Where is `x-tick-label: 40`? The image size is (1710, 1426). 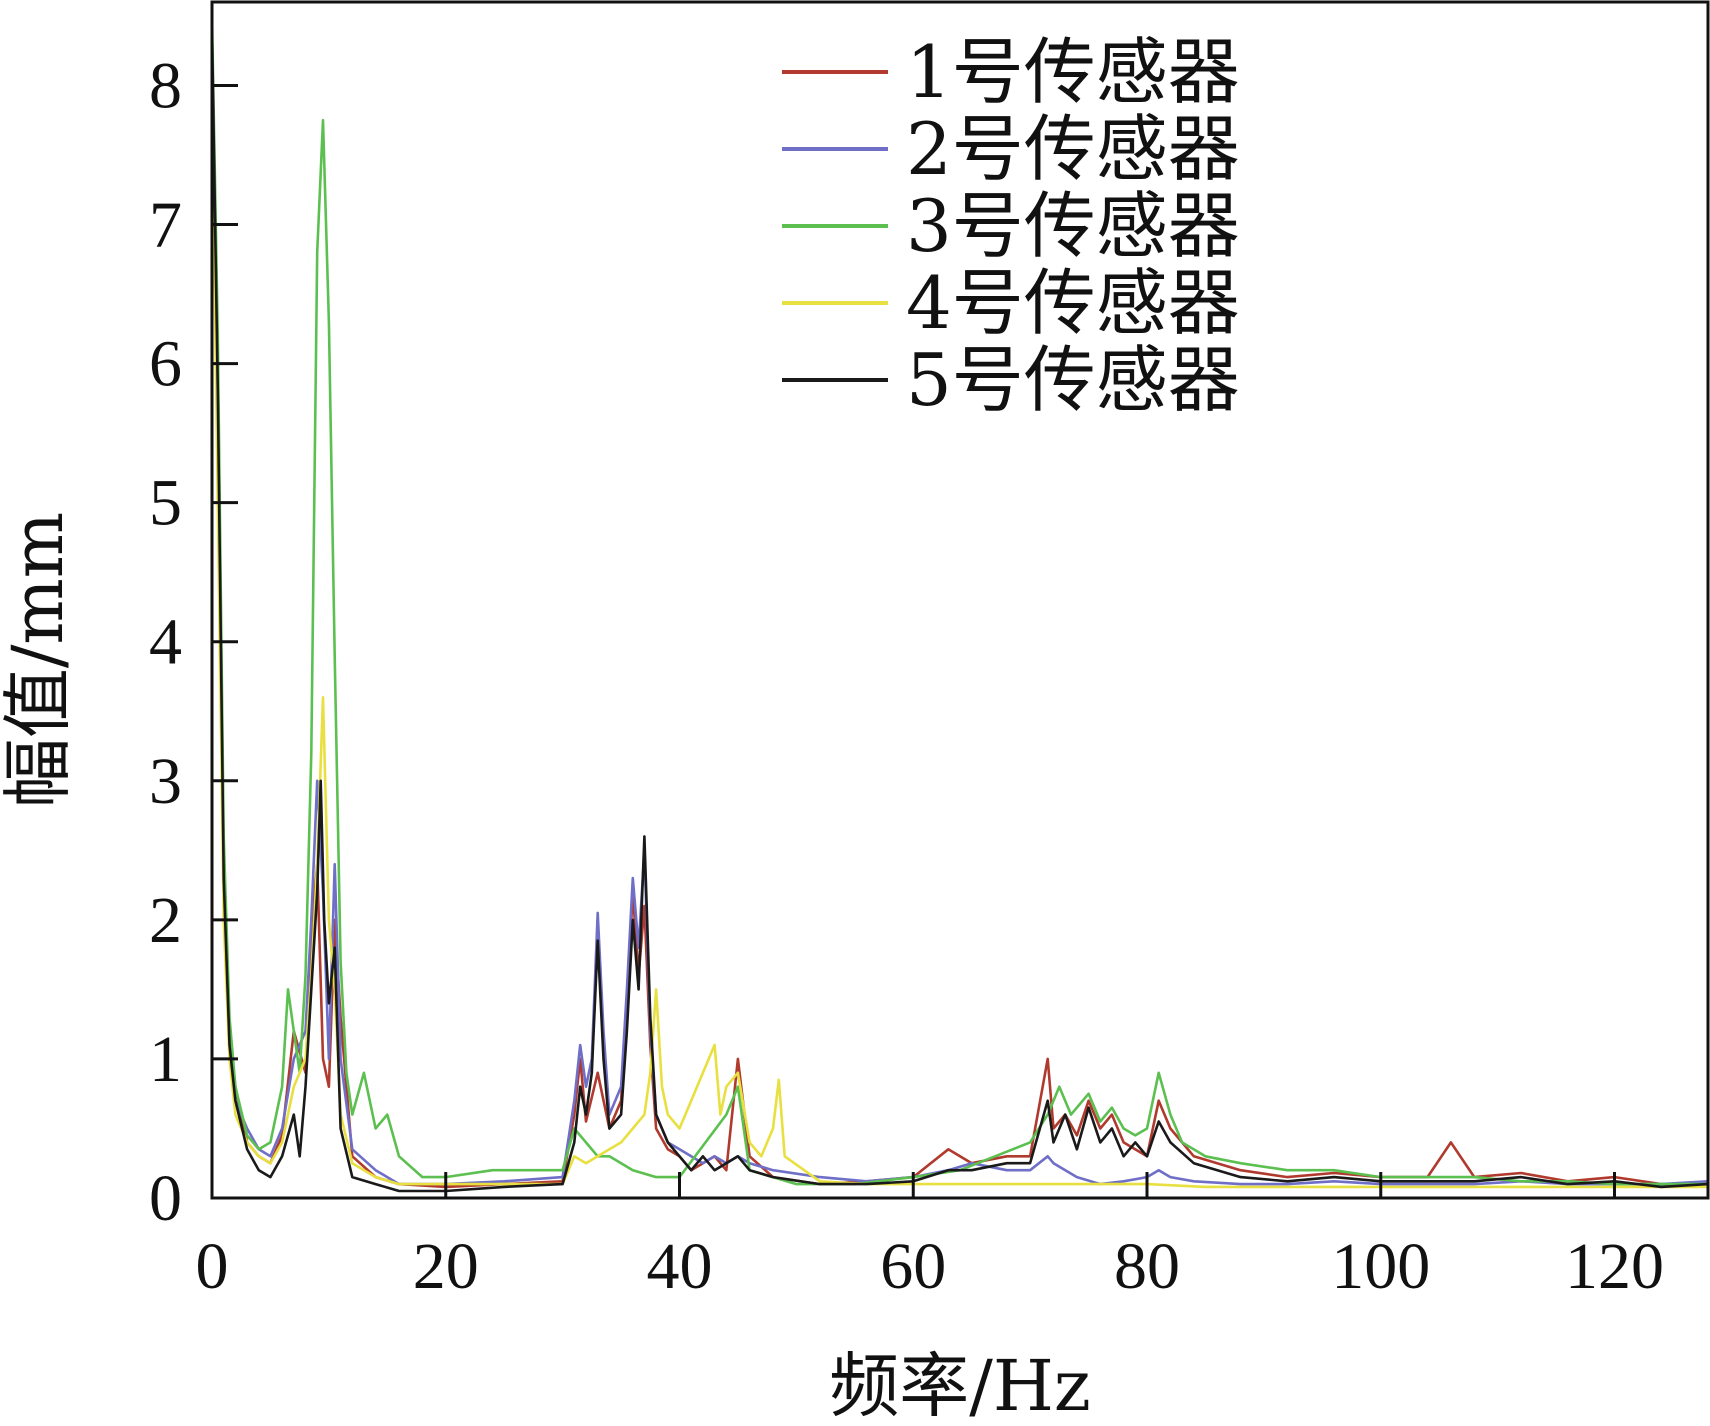
x-tick-label: 40 is located at coordinates (680, 1266).